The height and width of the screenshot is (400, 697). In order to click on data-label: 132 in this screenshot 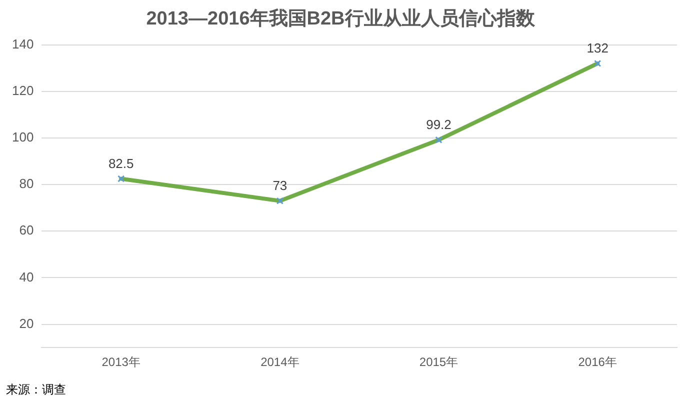, I will do `click(597, 48)`.